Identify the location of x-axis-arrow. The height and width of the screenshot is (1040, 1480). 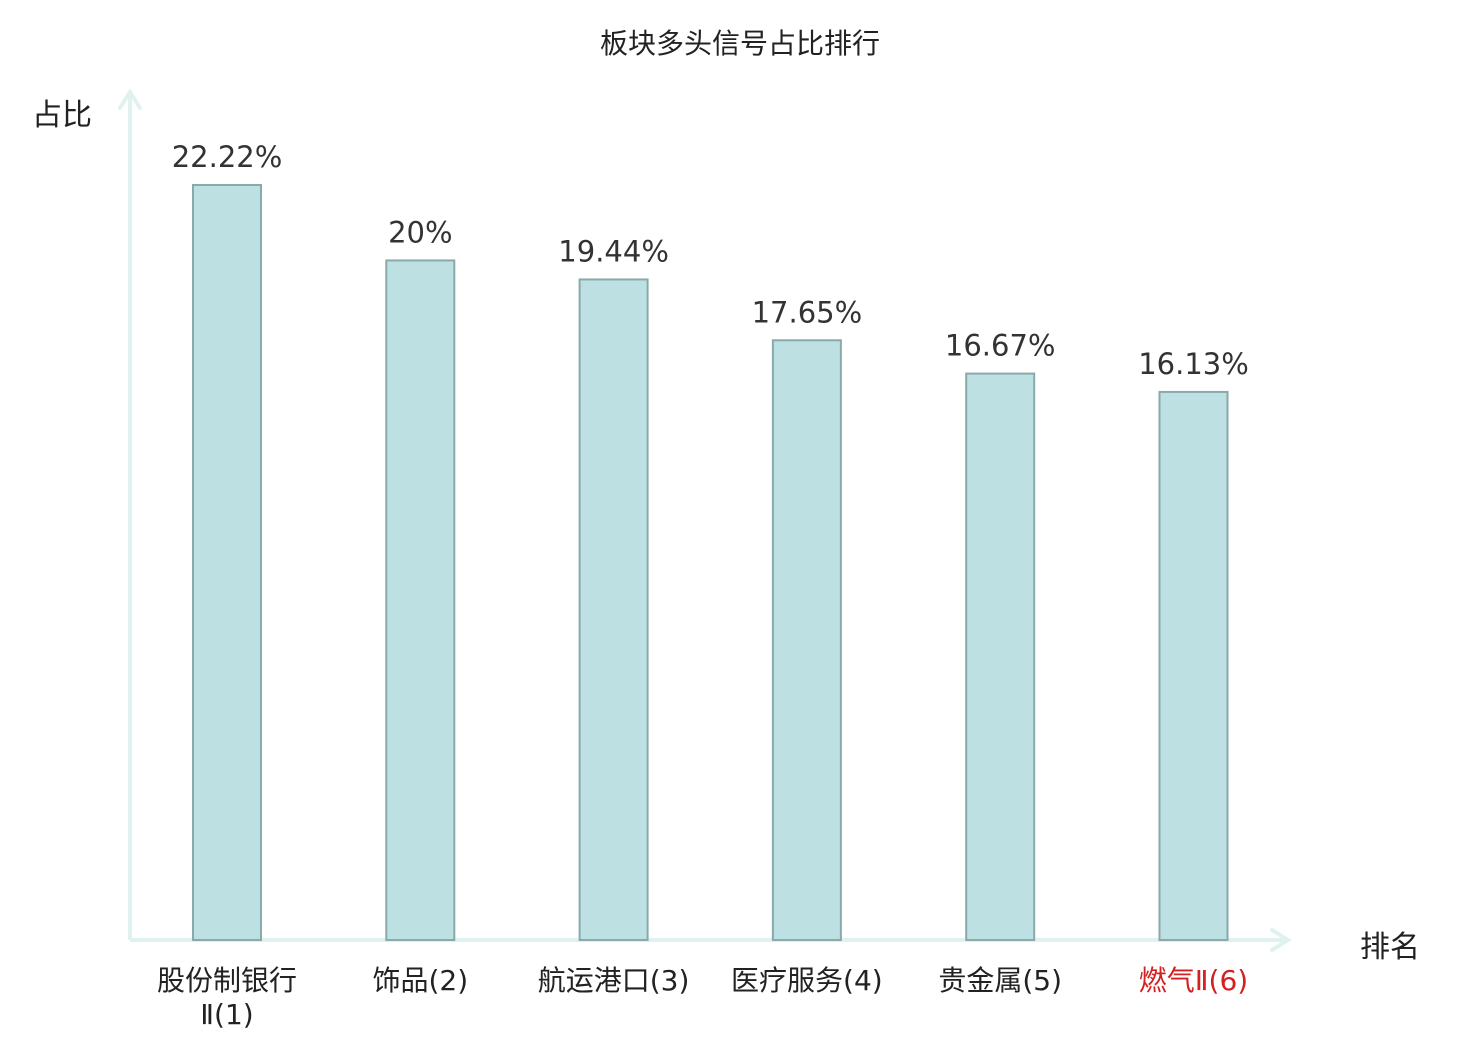
(1281, 940).